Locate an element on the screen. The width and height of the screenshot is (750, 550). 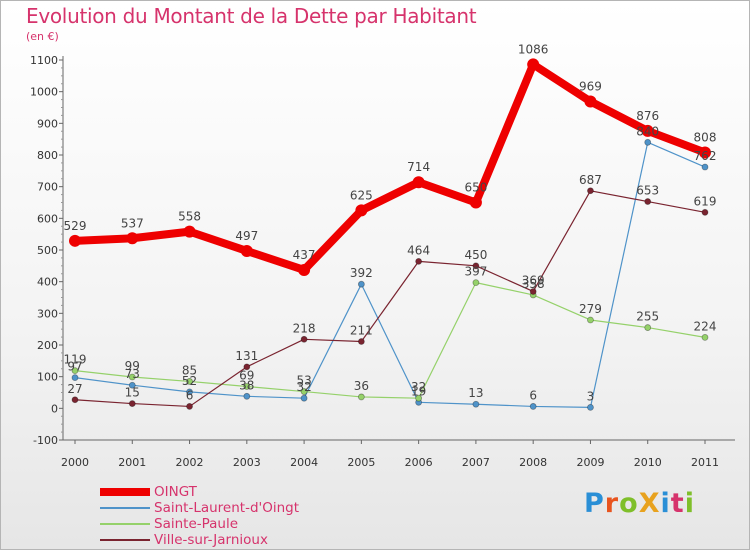
y-tick-label: 800 is located at coordinates (47, 155).